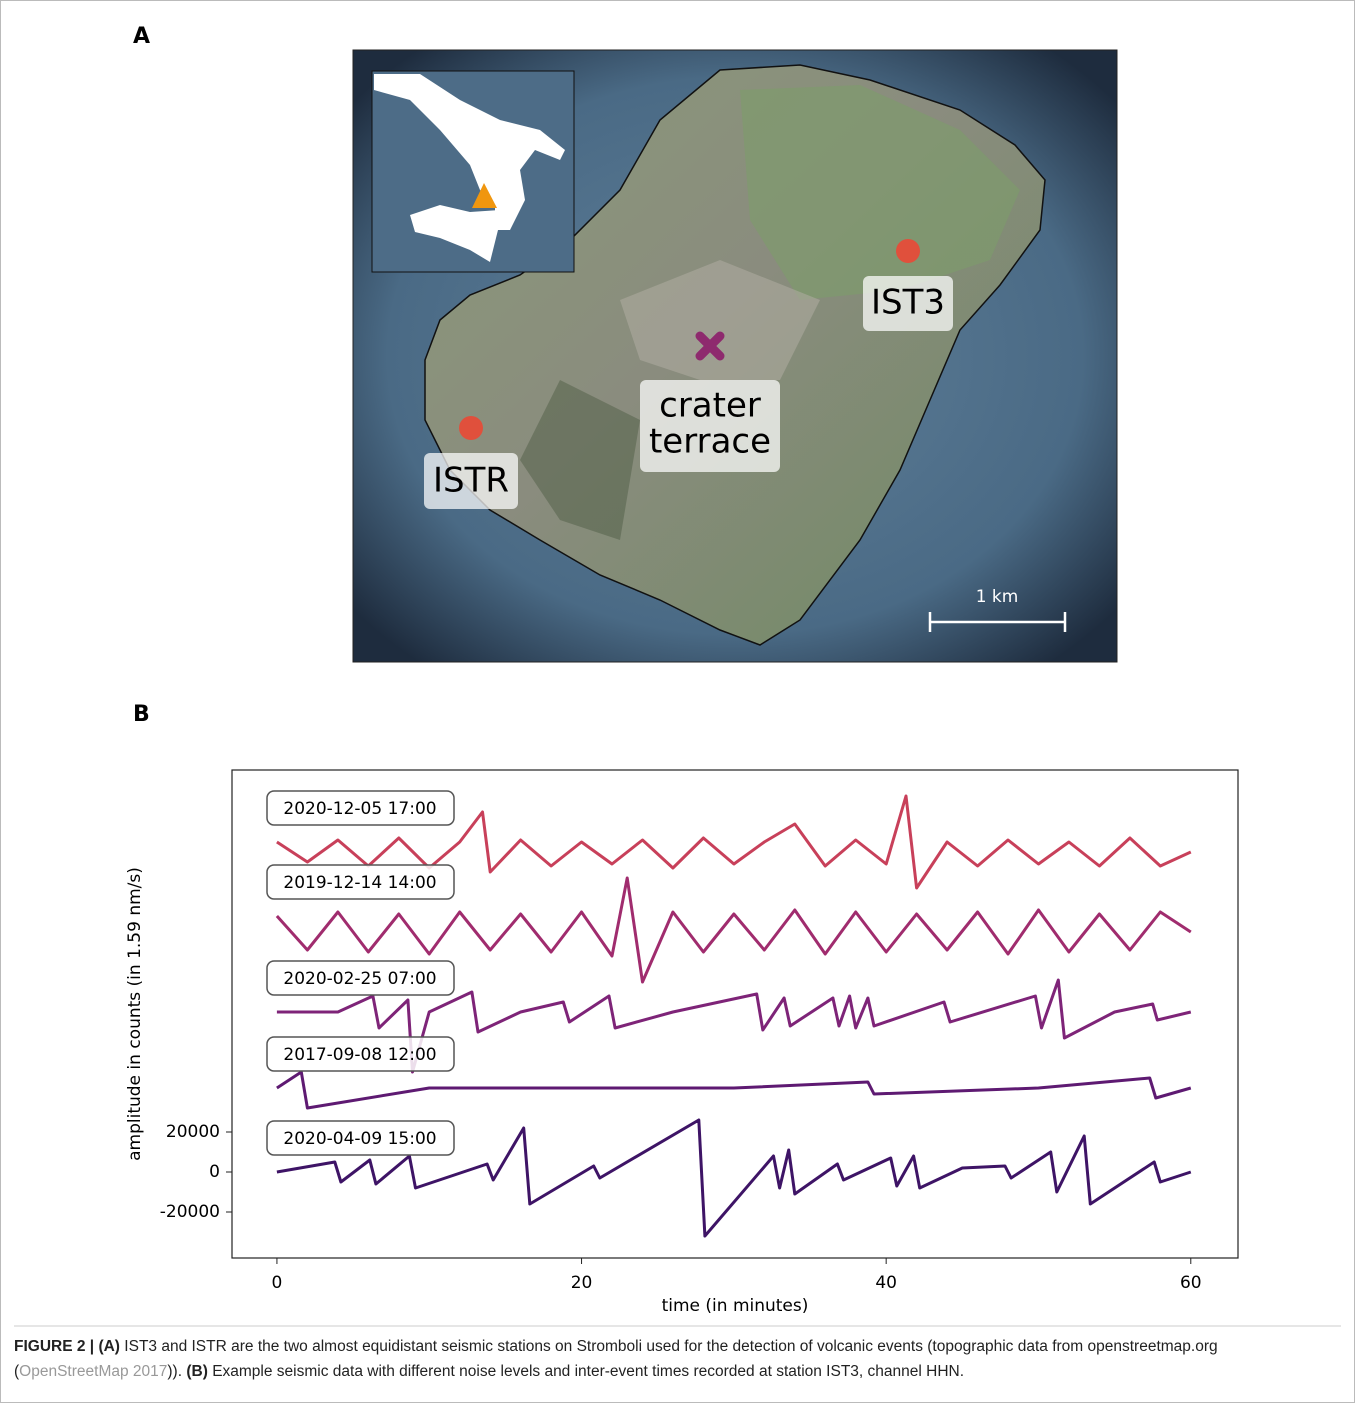 This screenshot has height=1403, width=1355. Describe the element at coordinates (997, 597) in the screenshot. I see `scale-label: 1 km` at that location.